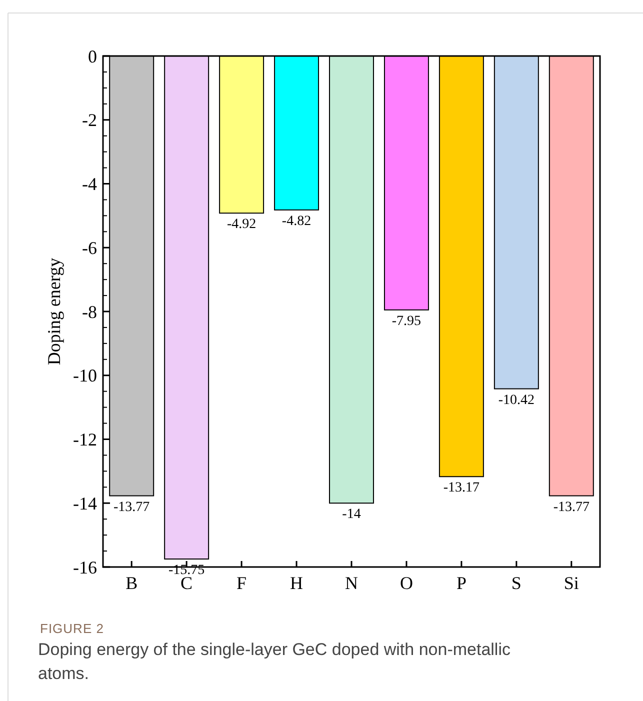 This screenshot has height=701, width=643. What do you see at coordinates (89, 120) in the screenshot?
I see `y-tick-label: -2` at bounding box center [89, 120].